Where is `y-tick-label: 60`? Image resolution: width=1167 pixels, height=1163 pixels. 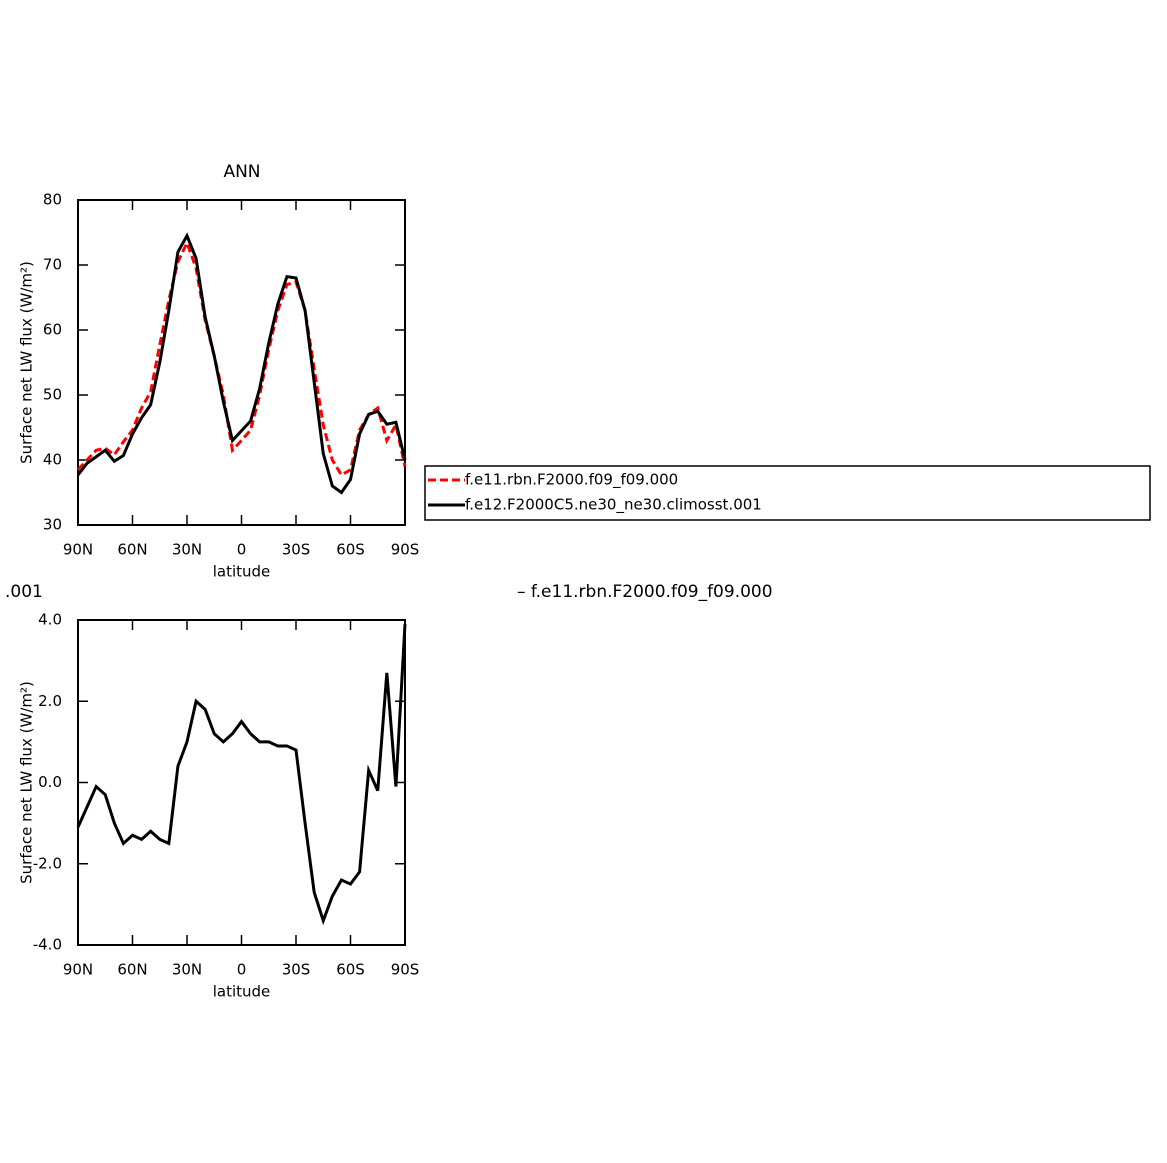 y-tick-label: 60 is located at coordinates (52, 330).